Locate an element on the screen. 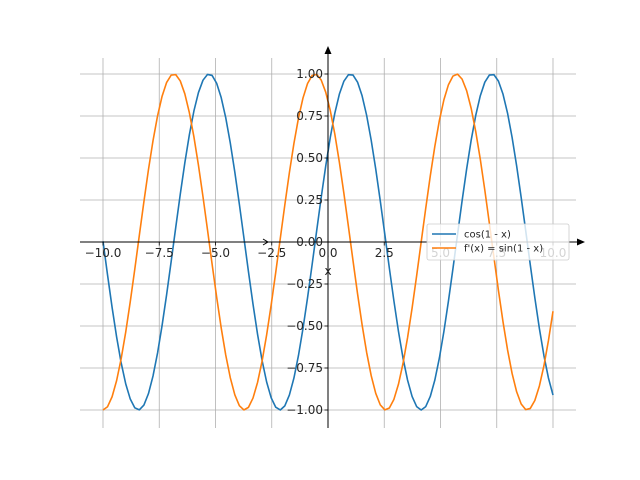 The height and width of the screenshot is (480, 640). x-tick-label: 0.0 is located at coordinates (327, 253).